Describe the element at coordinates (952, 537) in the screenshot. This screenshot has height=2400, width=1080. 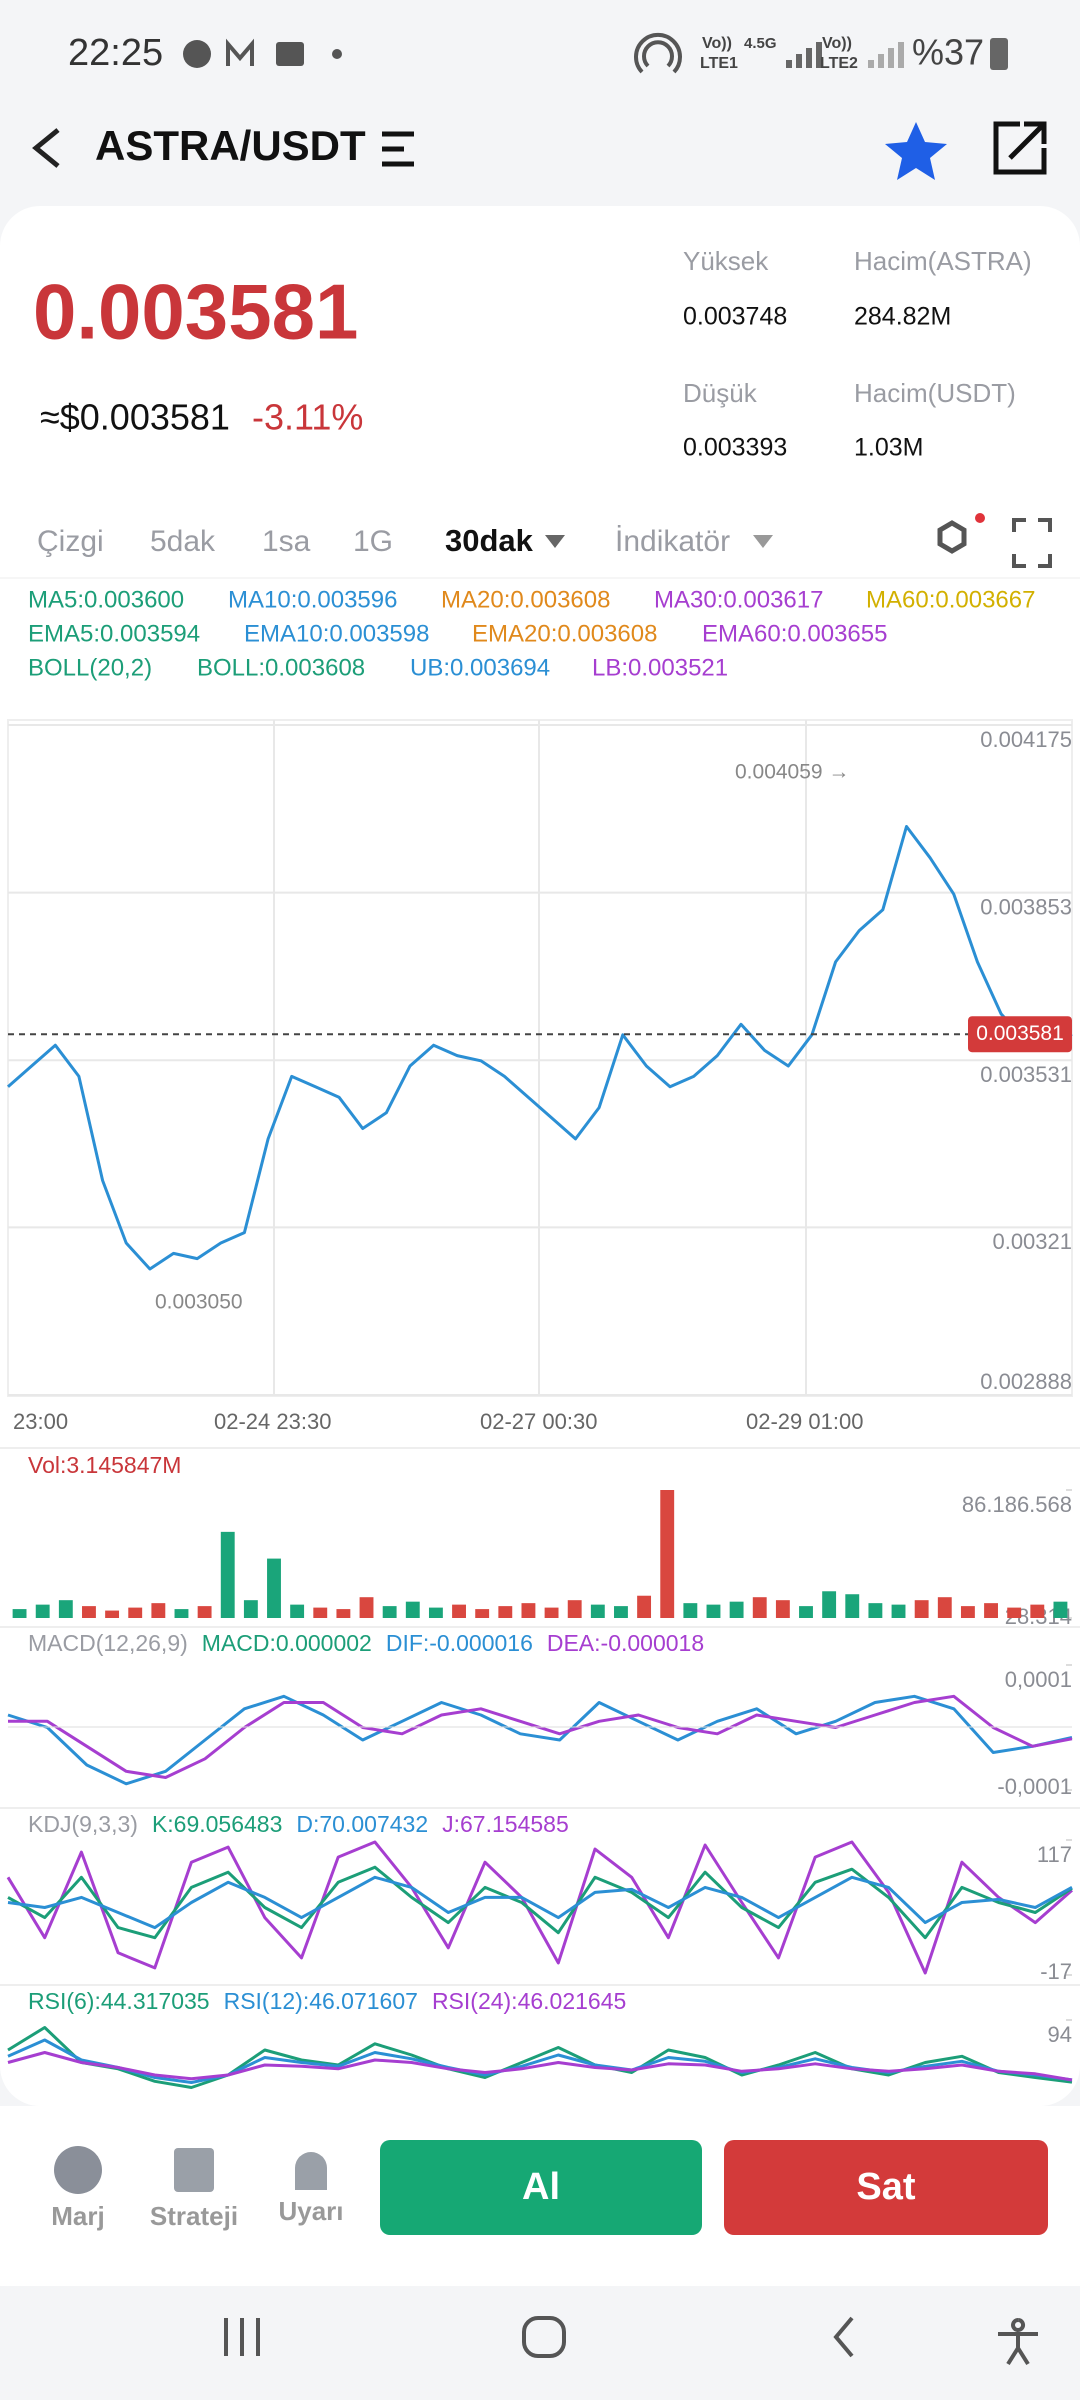
I see `settings-icon` at that location.